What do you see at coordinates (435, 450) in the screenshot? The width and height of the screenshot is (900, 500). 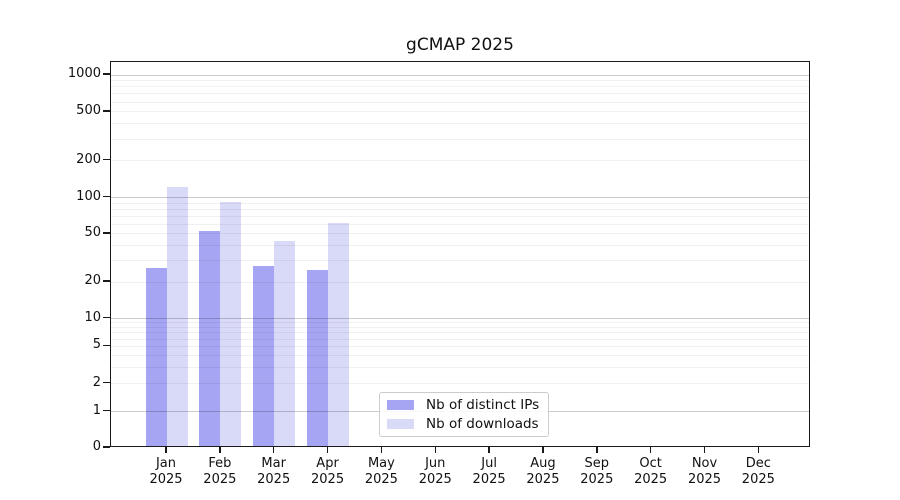 I see `x-tick-mark-jun` at bounding box center [435, 450].